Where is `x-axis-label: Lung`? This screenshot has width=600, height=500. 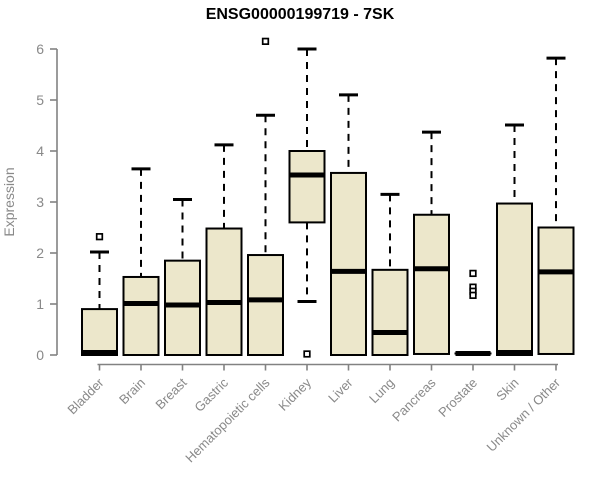 x-axis-label: Lung is located at coordinates (381, 390).